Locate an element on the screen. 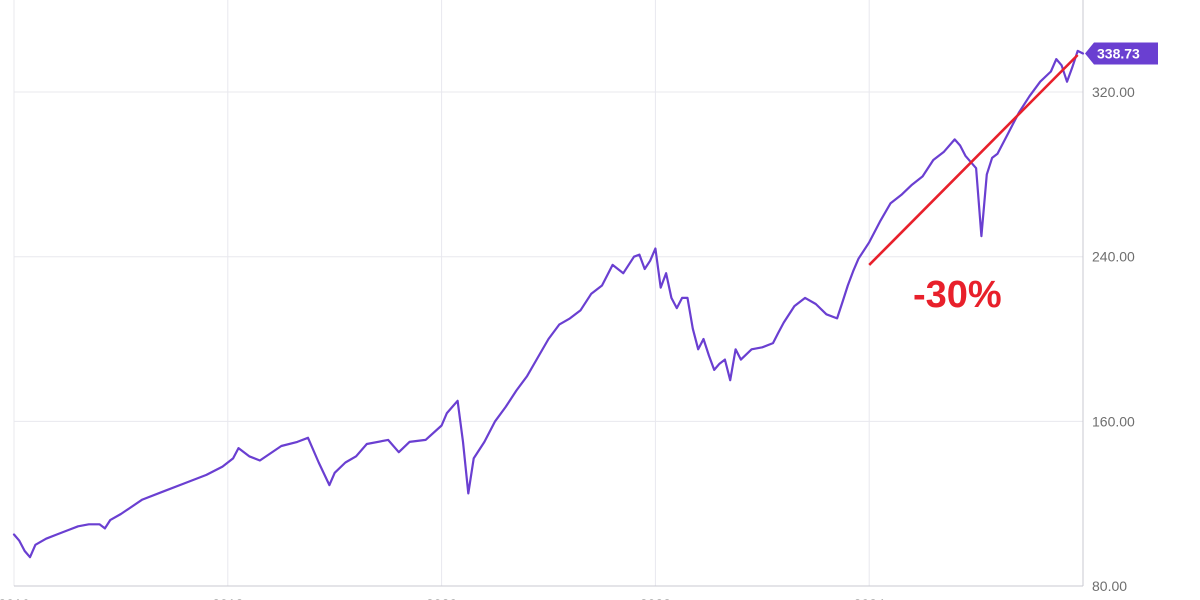 The height and width of the screenshot is (600, 1200). last-value-badge: 338.73 is located at coordinates (1121, 53).